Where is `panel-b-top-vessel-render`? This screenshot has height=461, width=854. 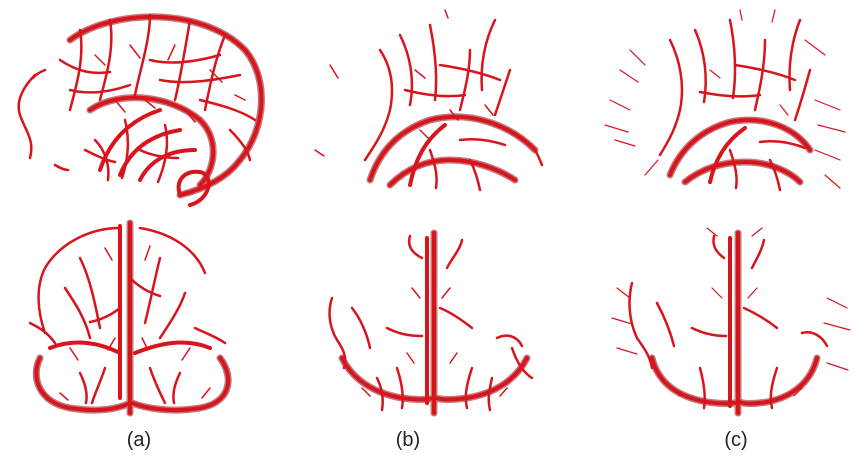
panel-b-top-vessel-render is located at coordinates (429, 100).